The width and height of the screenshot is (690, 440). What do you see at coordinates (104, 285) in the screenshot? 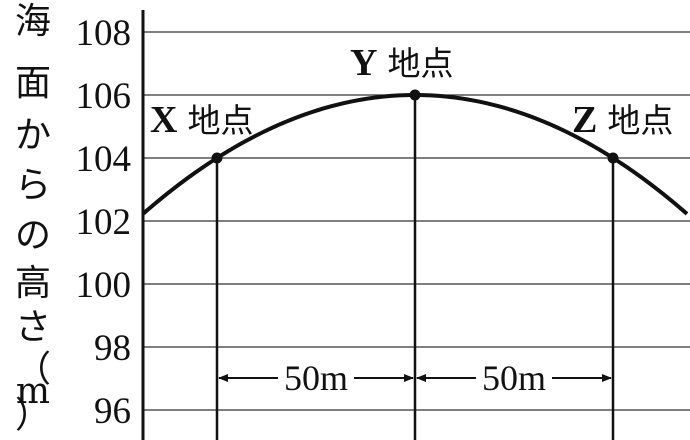
I see `y-tick-label: 100` at bounding box center [104, 285].